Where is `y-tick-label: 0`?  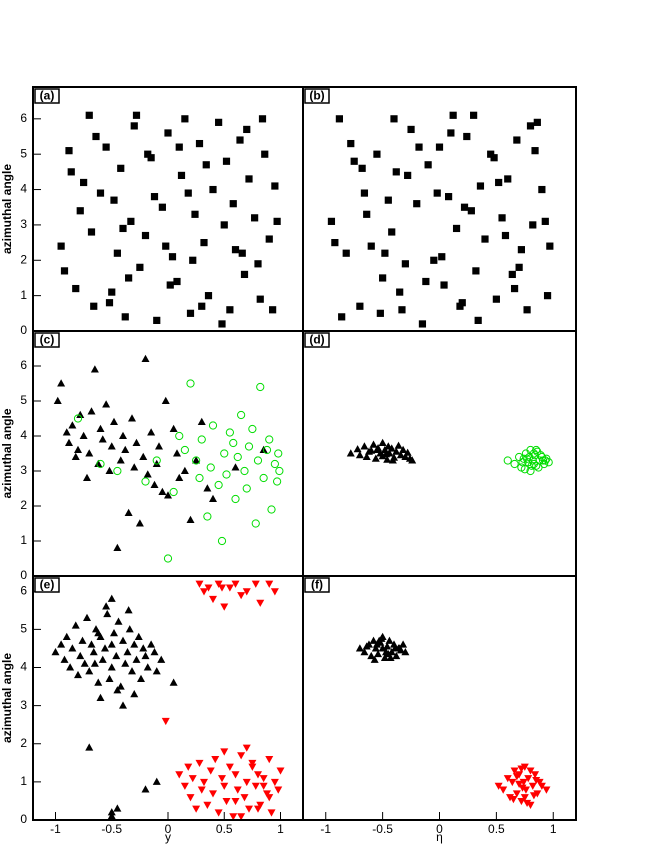
y-tick-label: 0 is located at coordinates (23, 330).